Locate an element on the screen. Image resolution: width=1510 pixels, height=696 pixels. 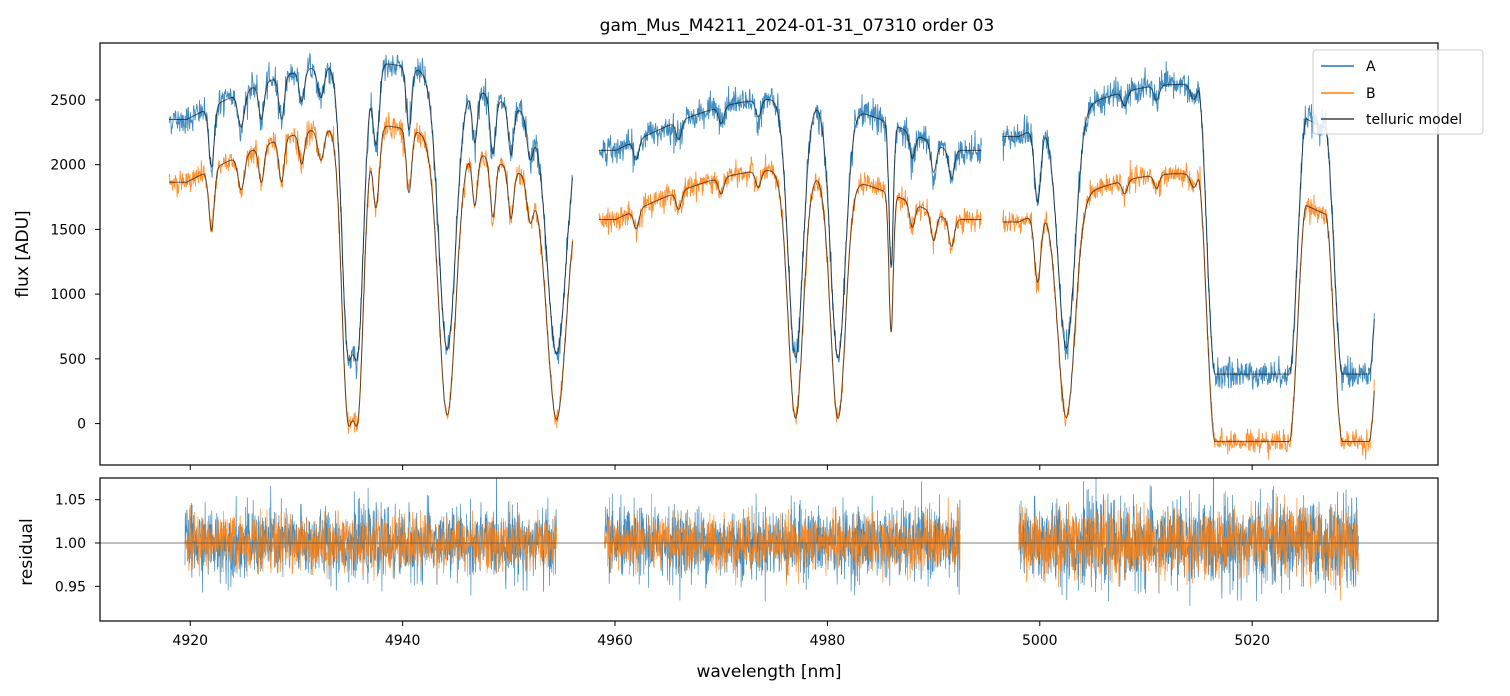
flux-y-tick-label-500: 500 is located at coordinates (72, 360).